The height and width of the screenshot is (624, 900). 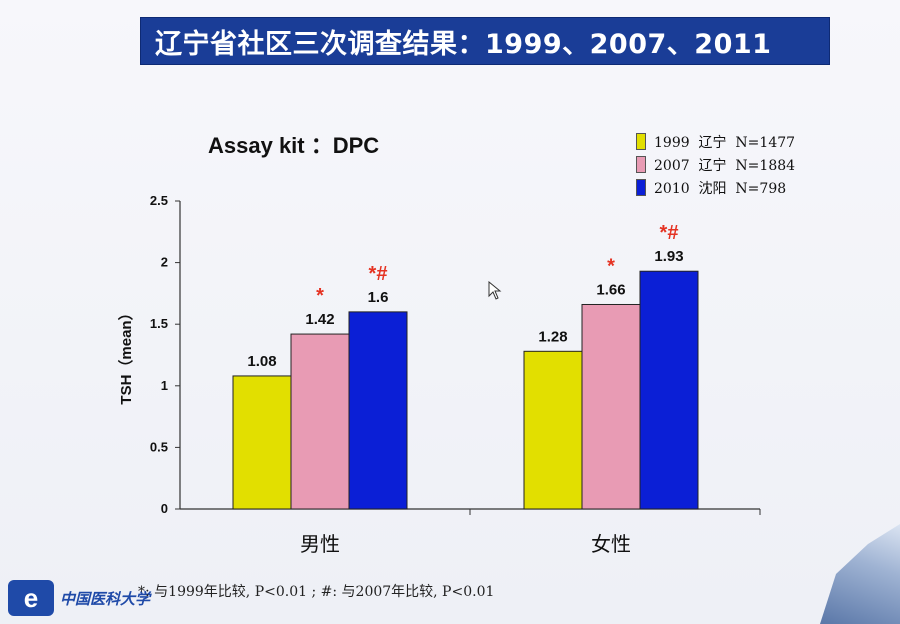 What do you see at coordinates (159, 200) in the screenshot?
I see `y-tick-label: 2.5` at bounding box center [159, 200].